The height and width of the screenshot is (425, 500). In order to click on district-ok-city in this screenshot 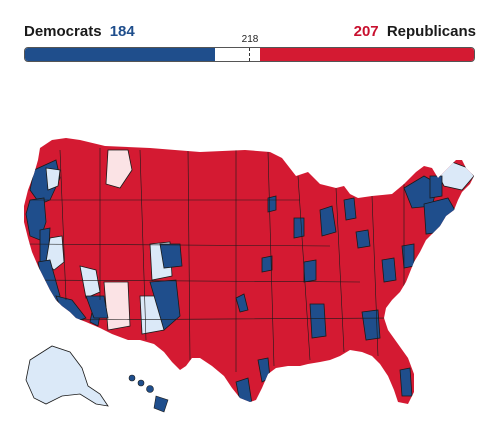, I will do `click(242, 303)`.